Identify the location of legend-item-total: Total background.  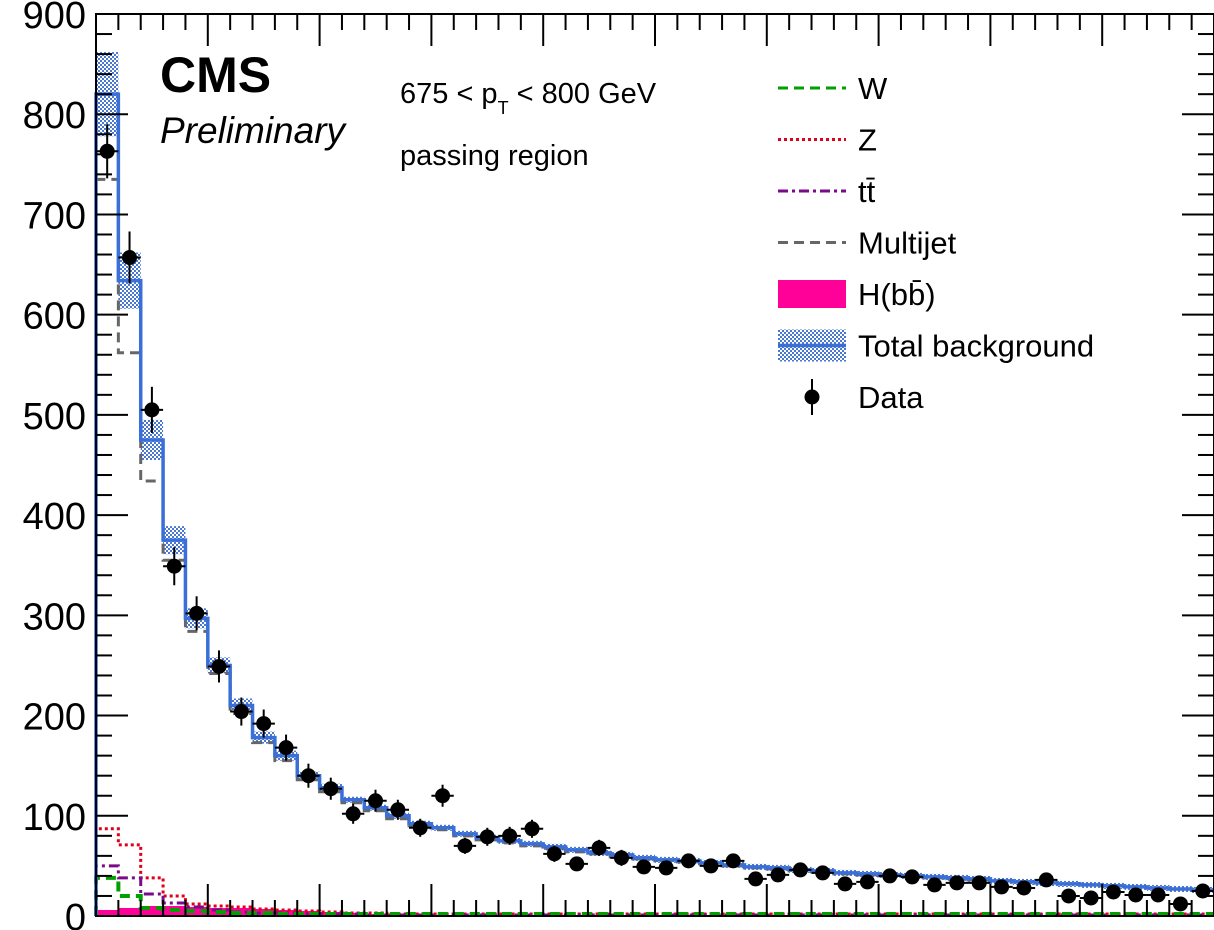
(936, 346).